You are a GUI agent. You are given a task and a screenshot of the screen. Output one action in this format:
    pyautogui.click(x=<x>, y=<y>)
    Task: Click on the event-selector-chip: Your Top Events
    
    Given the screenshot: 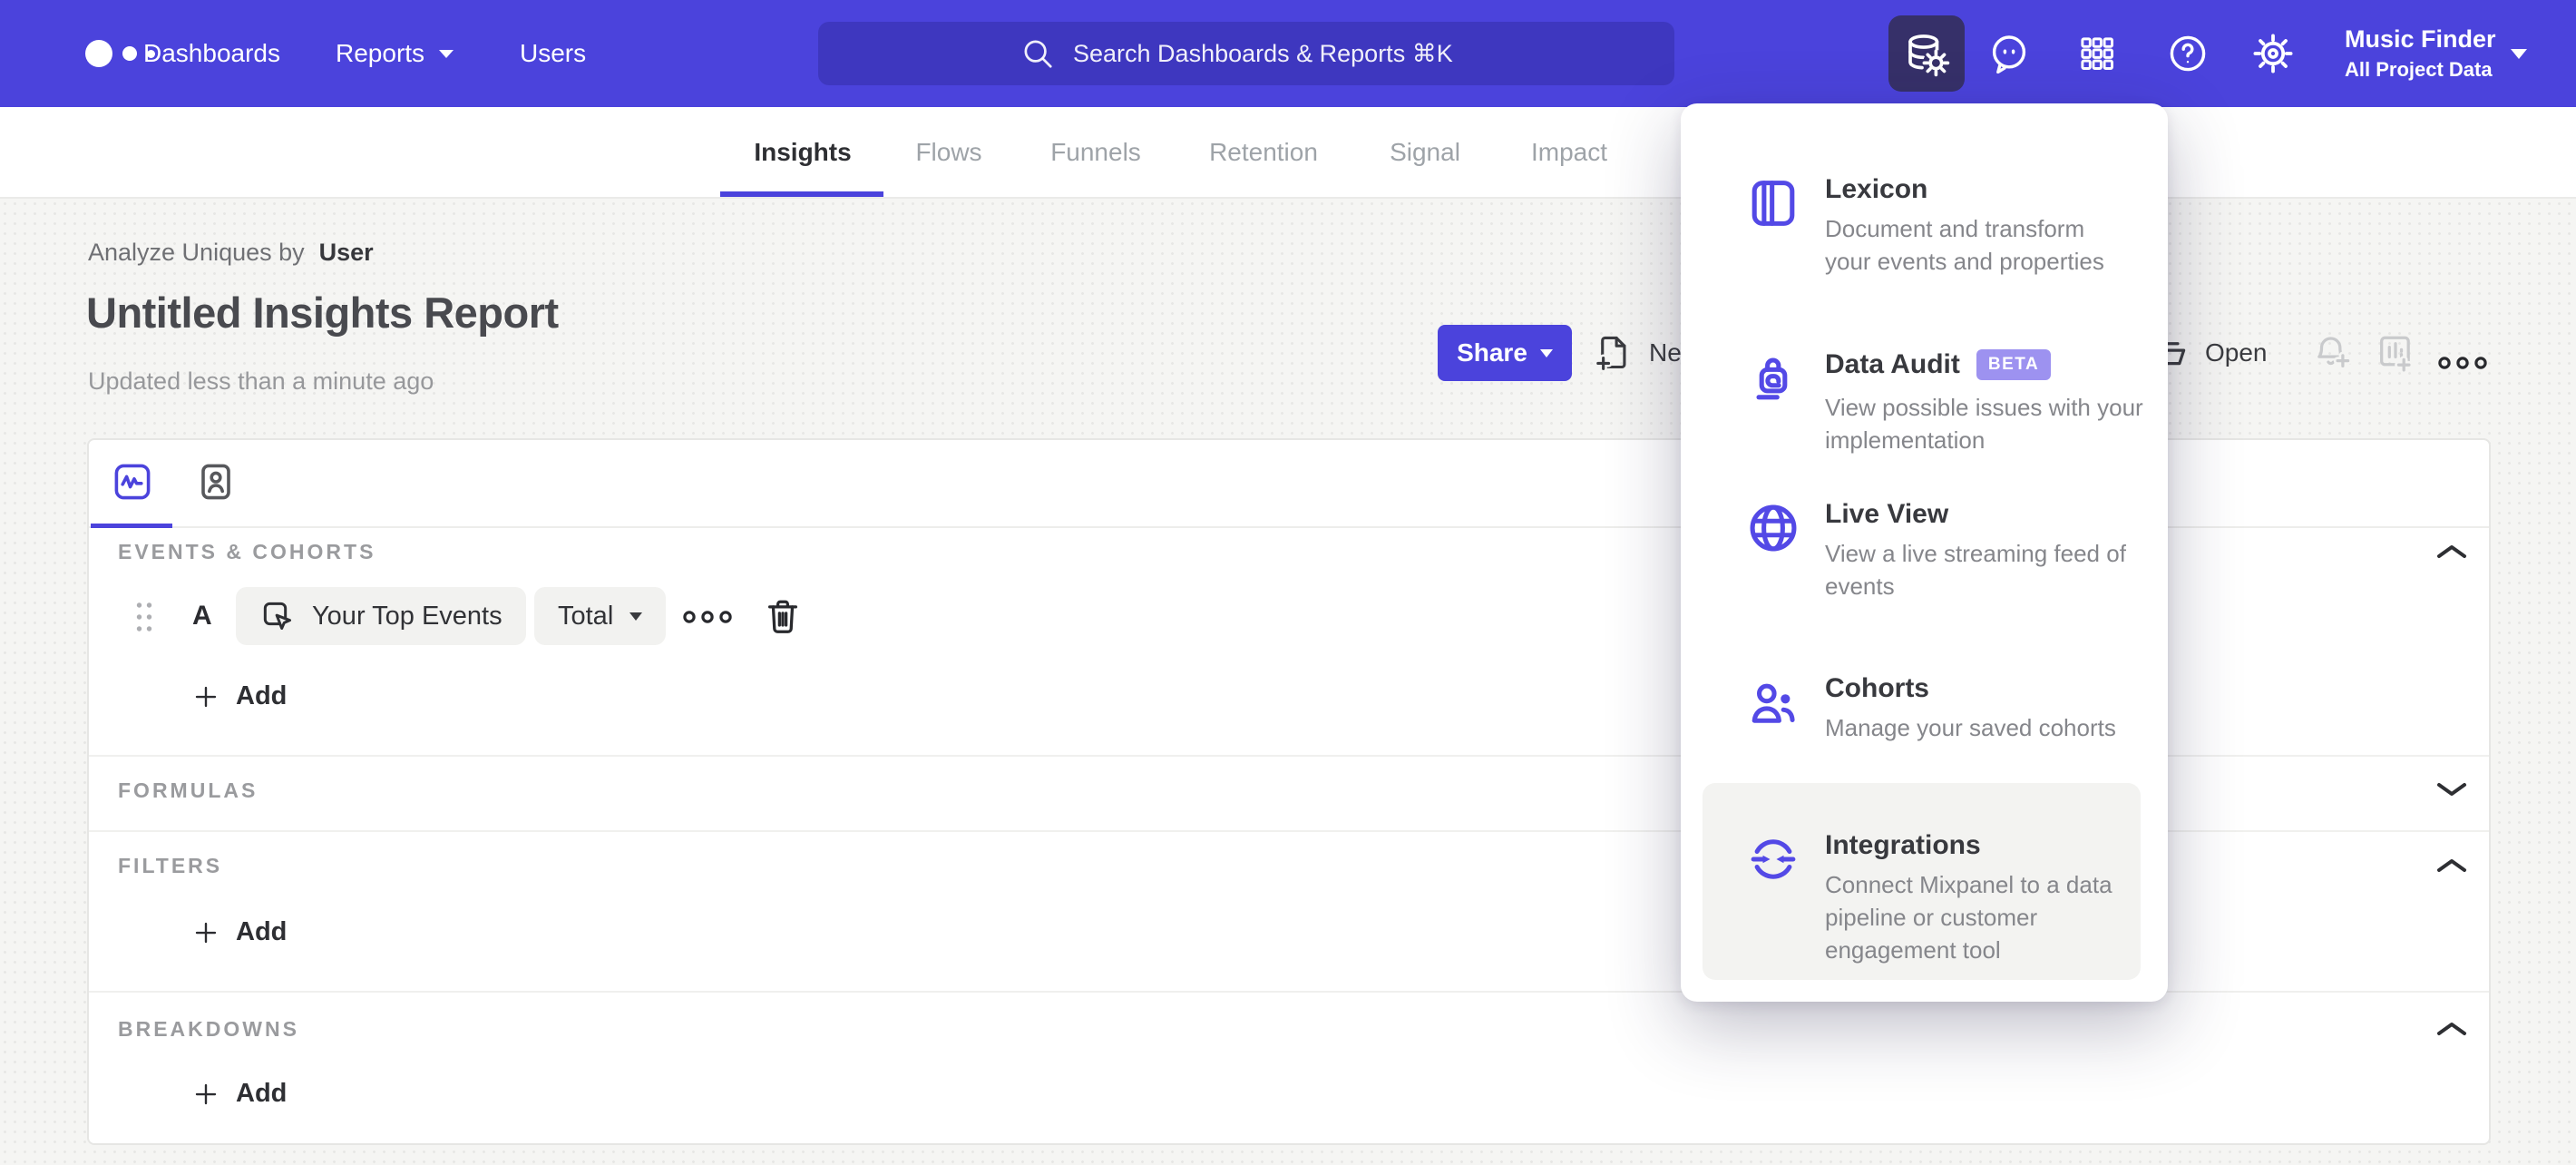 What is the action you would take?
    pyautogui.click(x=381, y=616)
    